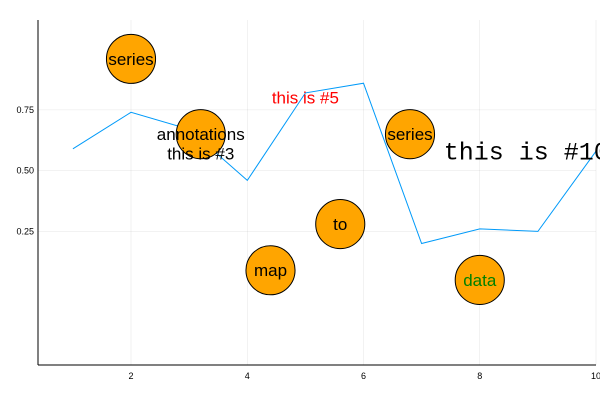 Image resolution: width=600 pixels, height=400 pixels. Describe the element at coordinates (200, 154) in the screenshot. I see `annotation-text: this is #3` at that location.